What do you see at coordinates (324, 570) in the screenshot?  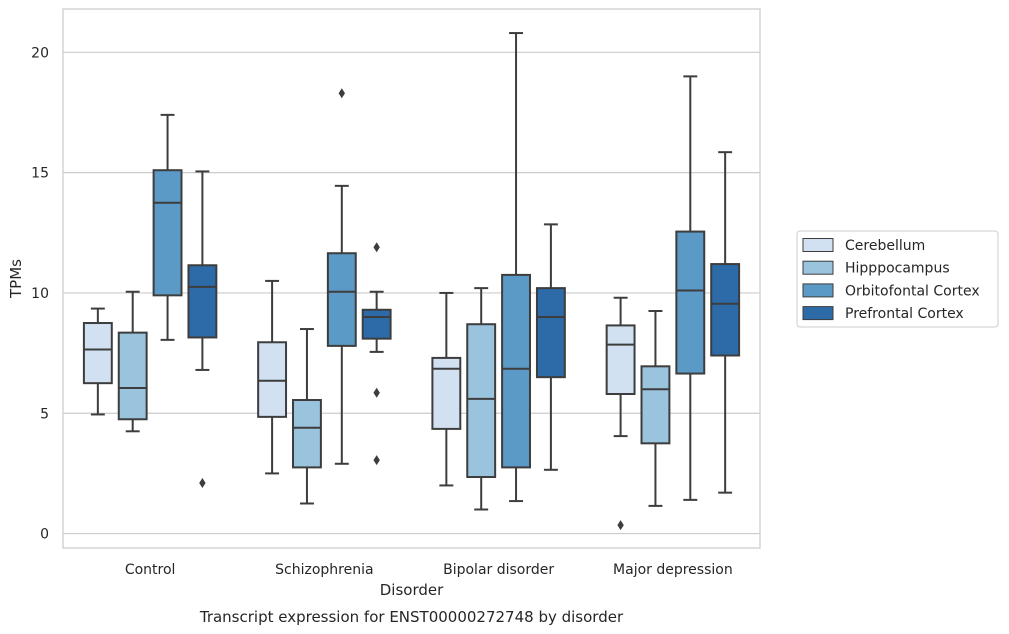 I see `x-tick-label: Schizophrenia` at bounding box center [324, 570].